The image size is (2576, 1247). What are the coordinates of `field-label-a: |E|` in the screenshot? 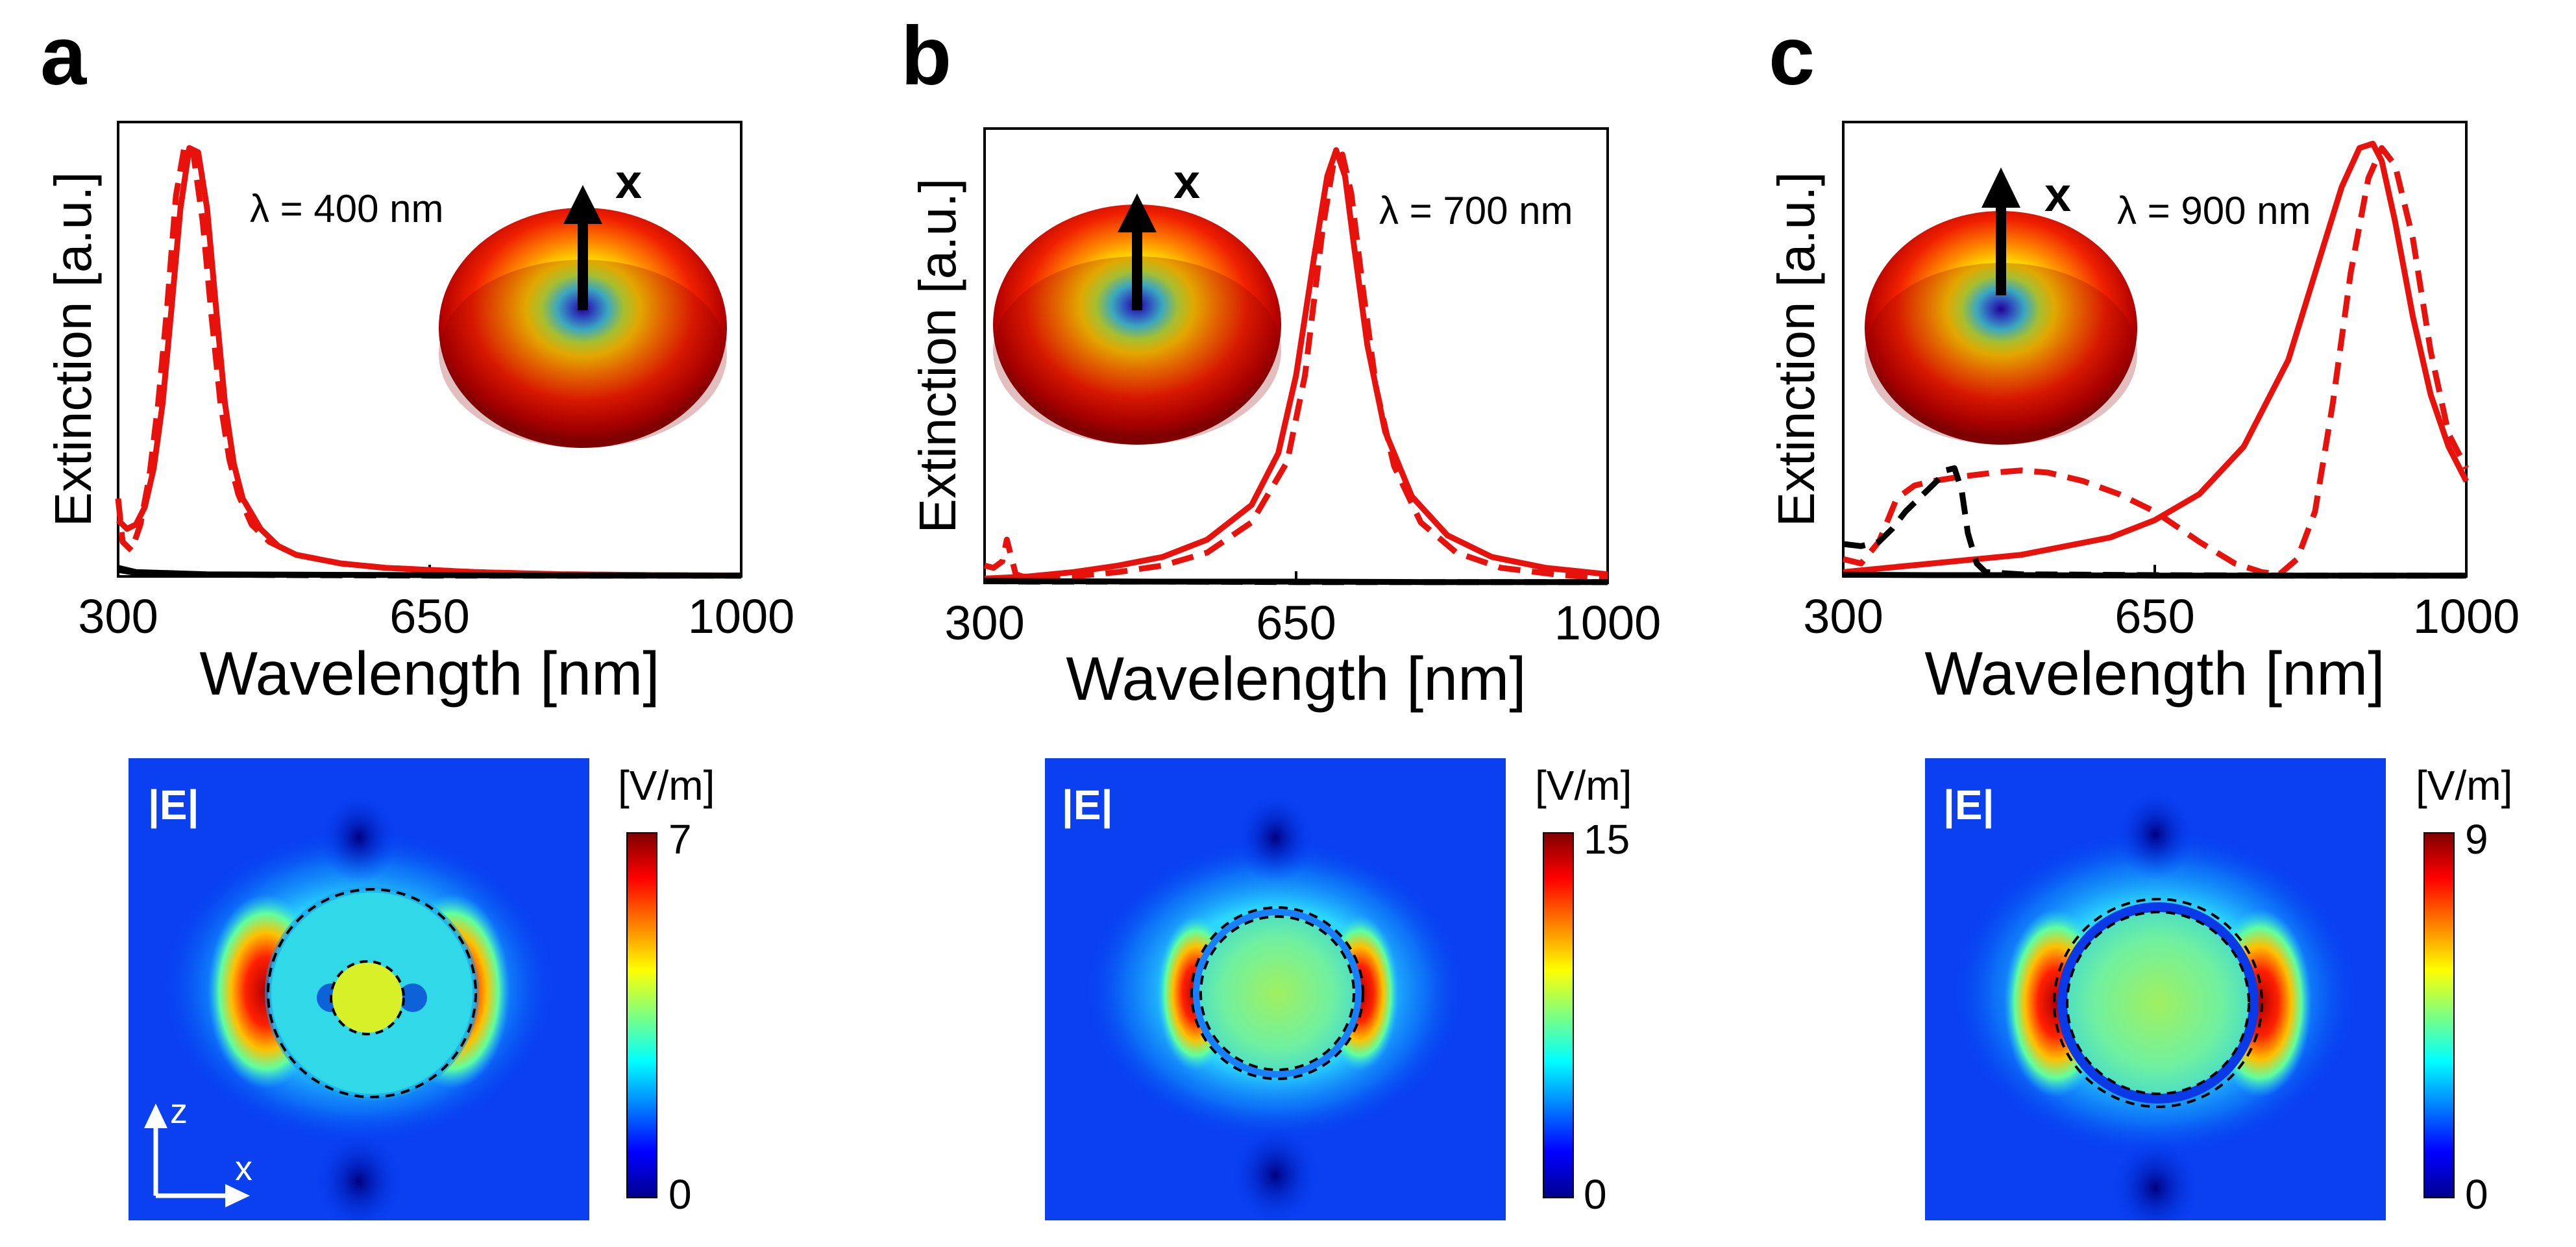 It's located at (173, 805).